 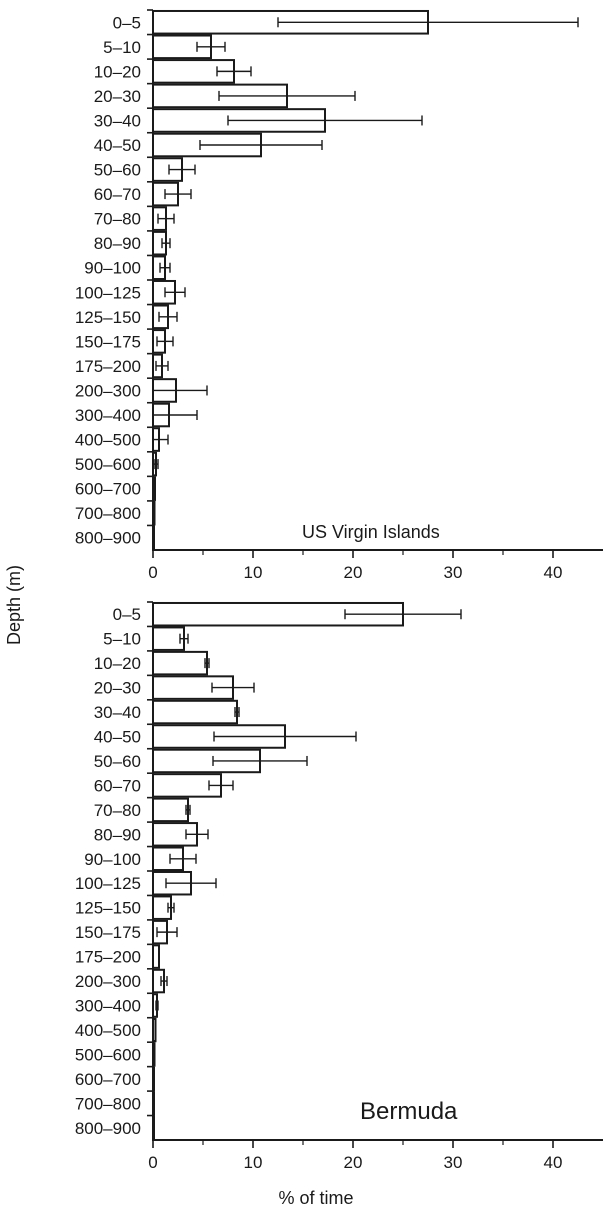 What do you see at coordinates (371, 532) in the screenshot?
I see `panel-label: US Virgin Islands` at bounding box center [371, 532].